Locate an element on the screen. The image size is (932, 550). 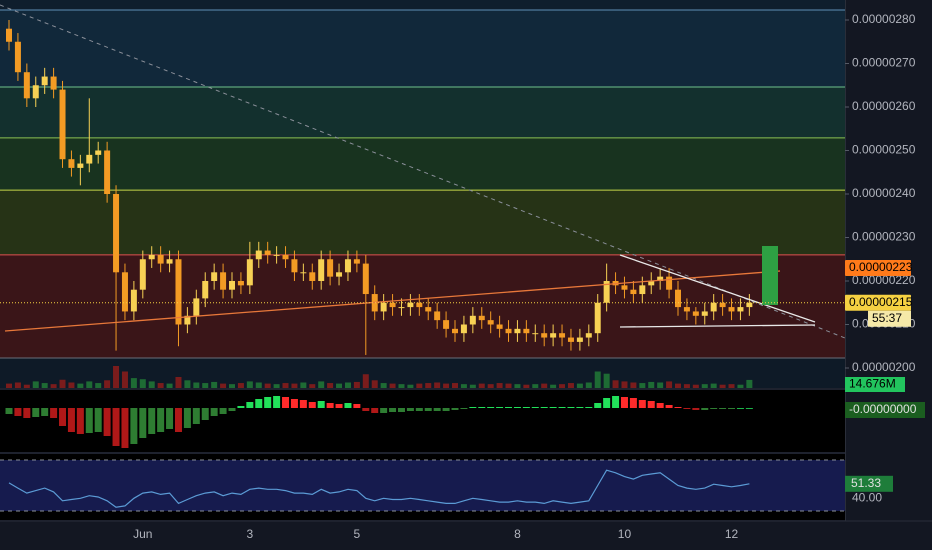
y-tick-label: 0.00000270 is located at coordinates (884, 63).